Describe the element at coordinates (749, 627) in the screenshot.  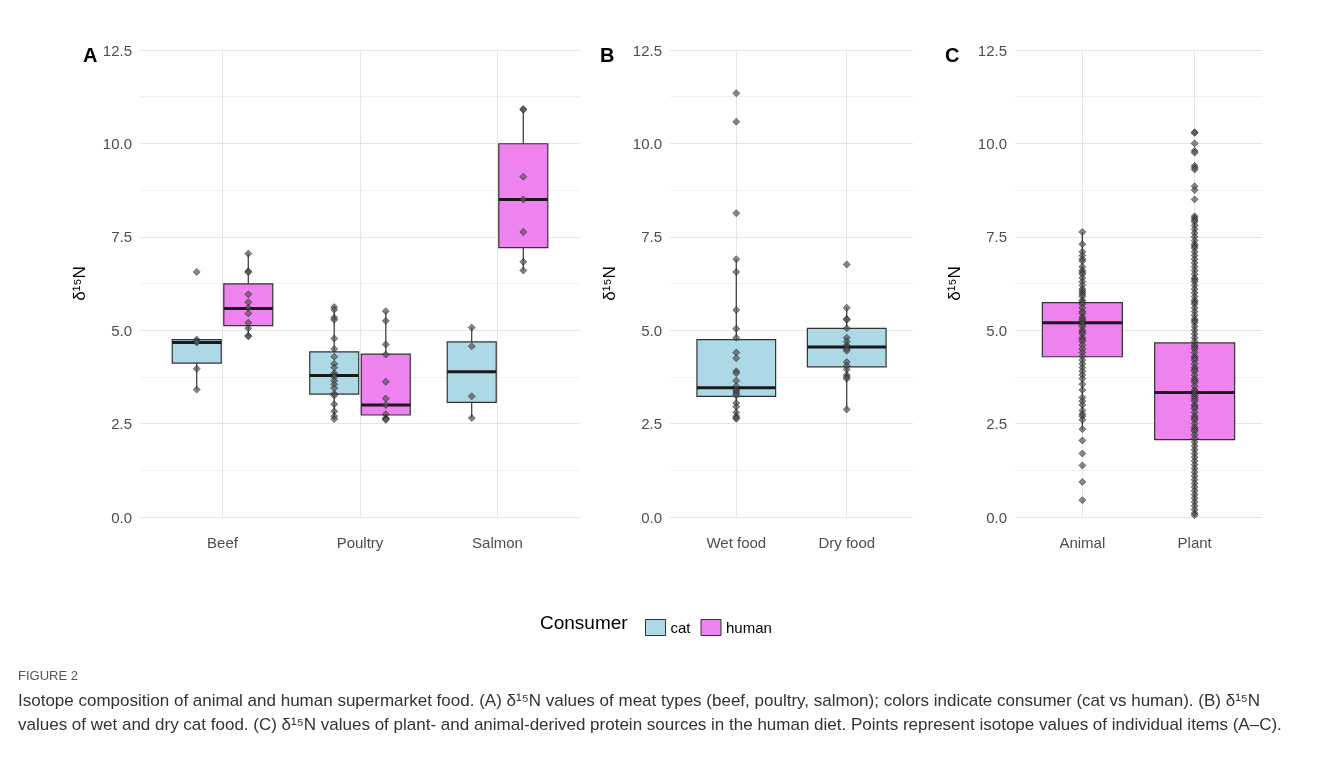
I see `legend-label: human` at that location.